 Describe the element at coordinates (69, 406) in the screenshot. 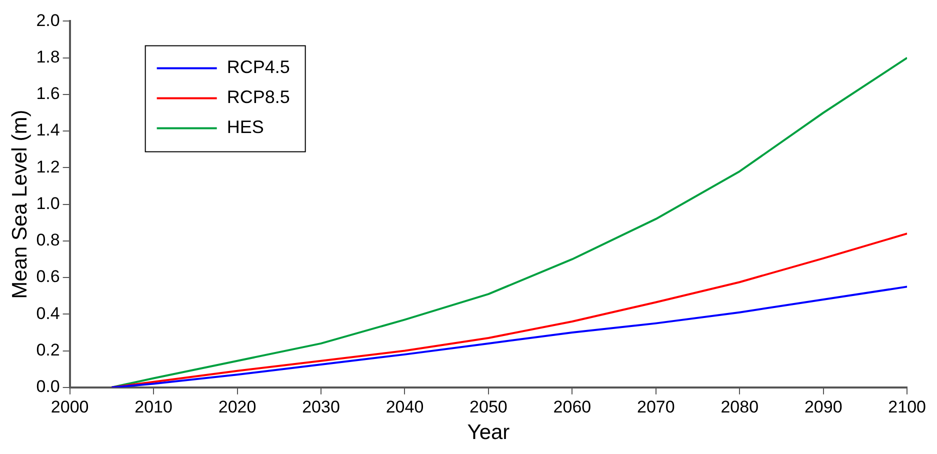

I see `x-tick-label: 2000` at that location.